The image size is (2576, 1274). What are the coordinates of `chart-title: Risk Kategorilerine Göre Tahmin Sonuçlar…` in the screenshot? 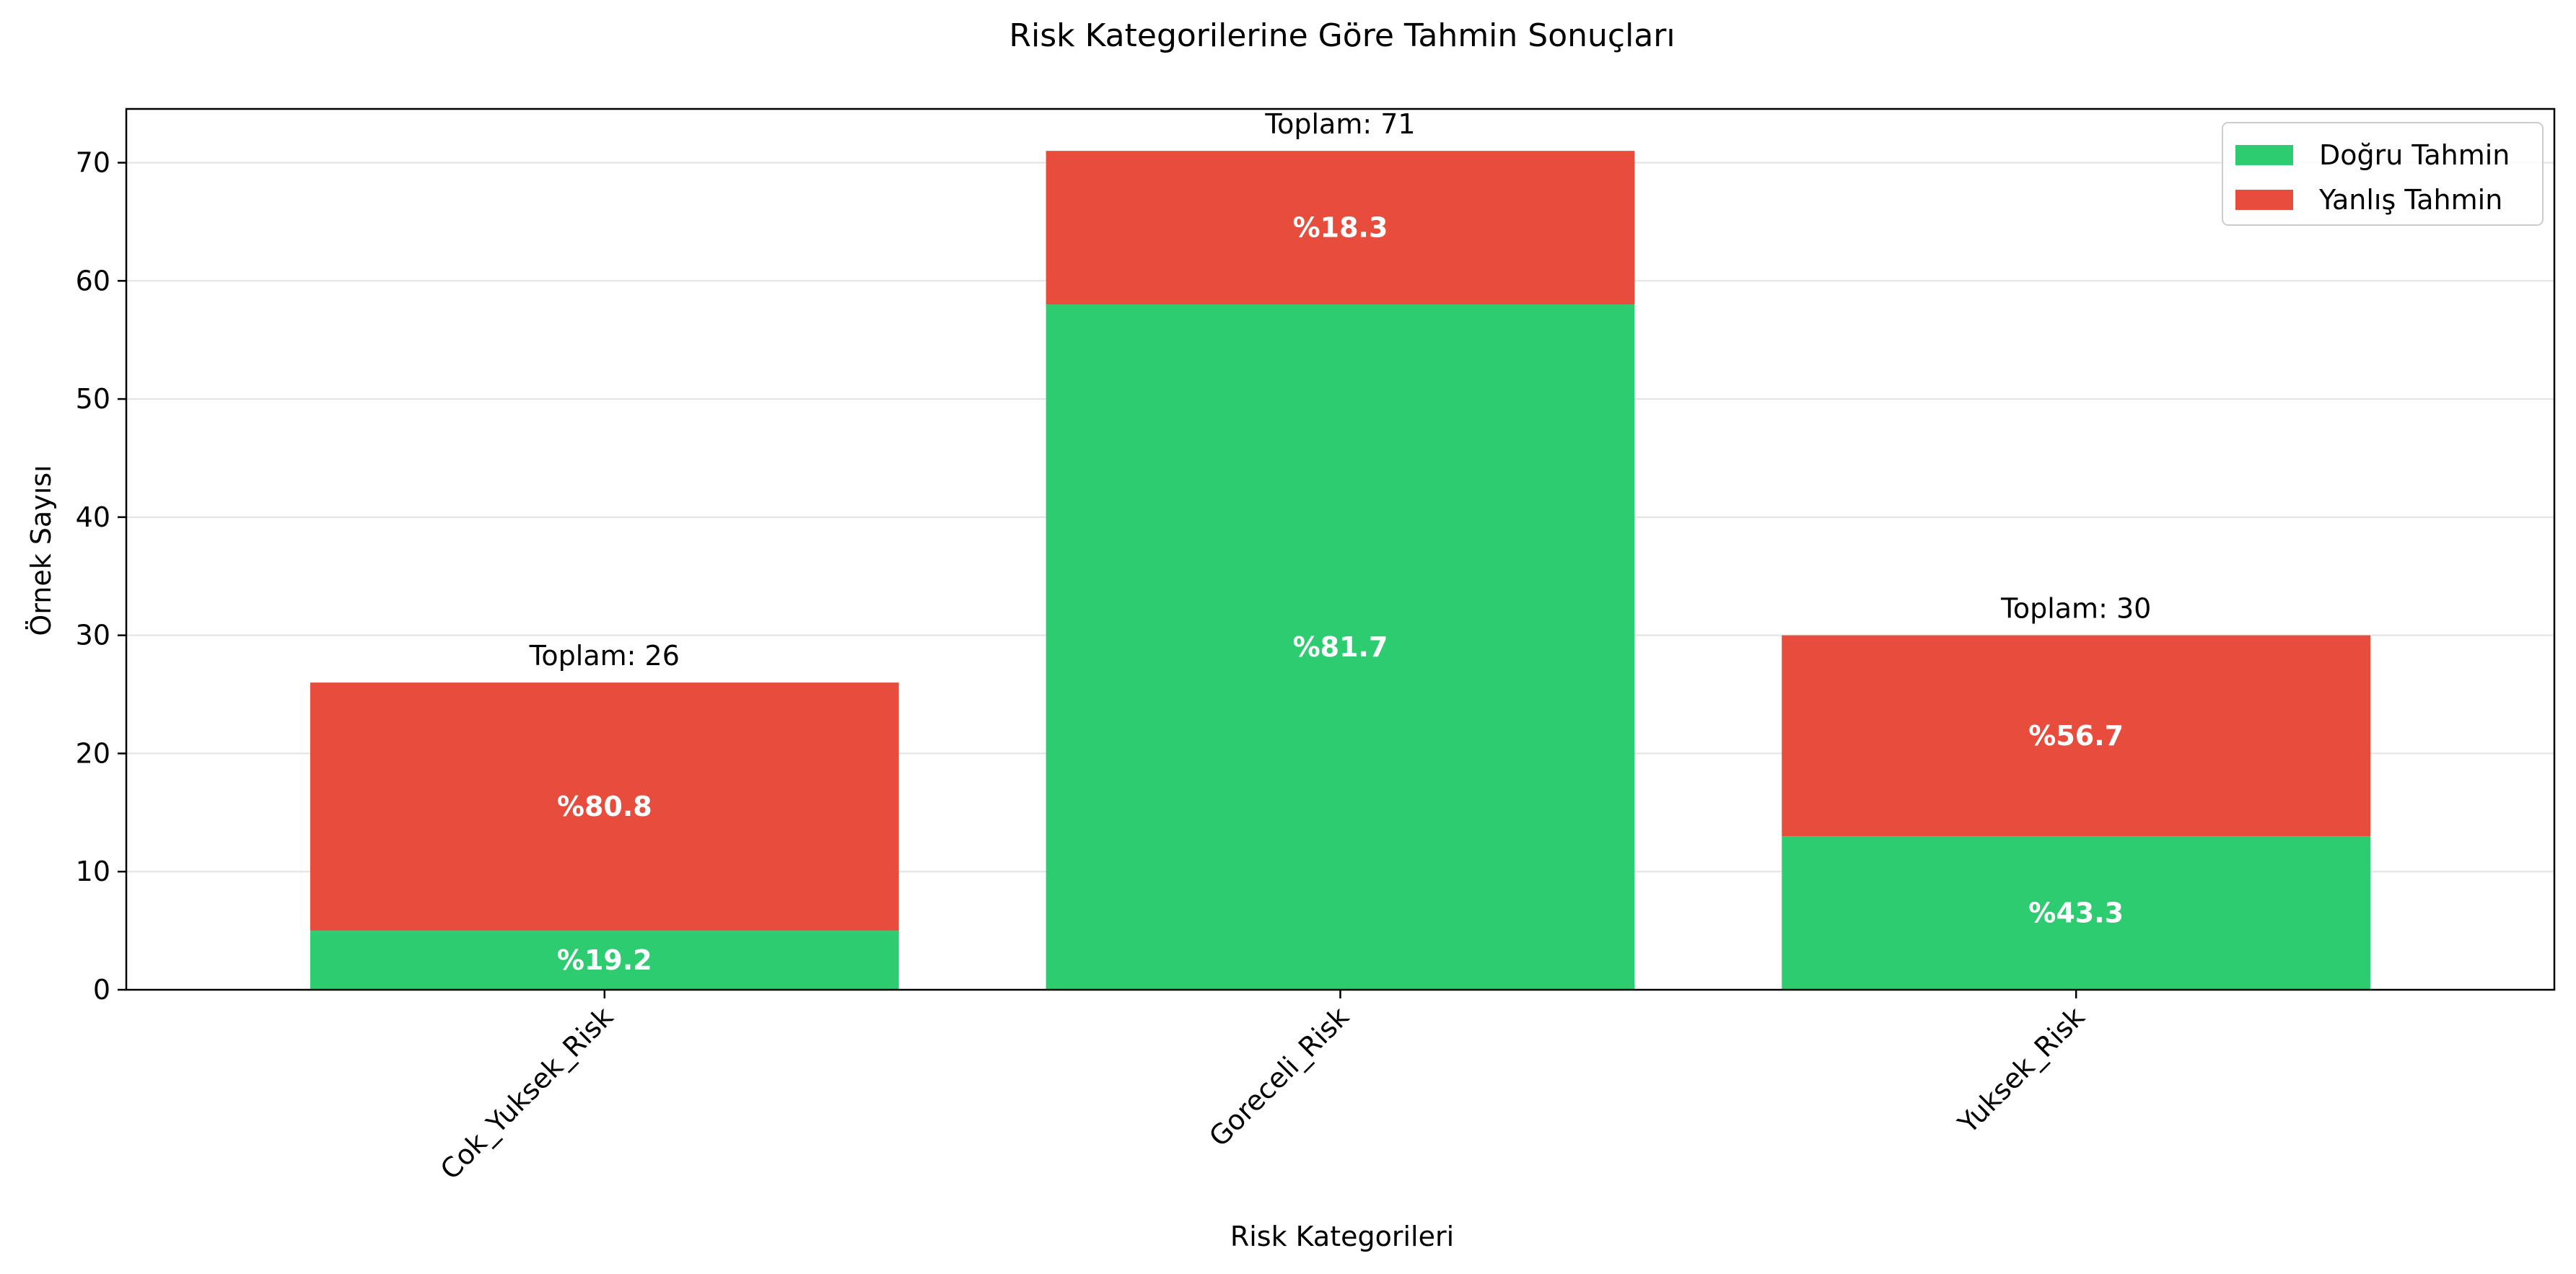 It's located at (1342, 35).